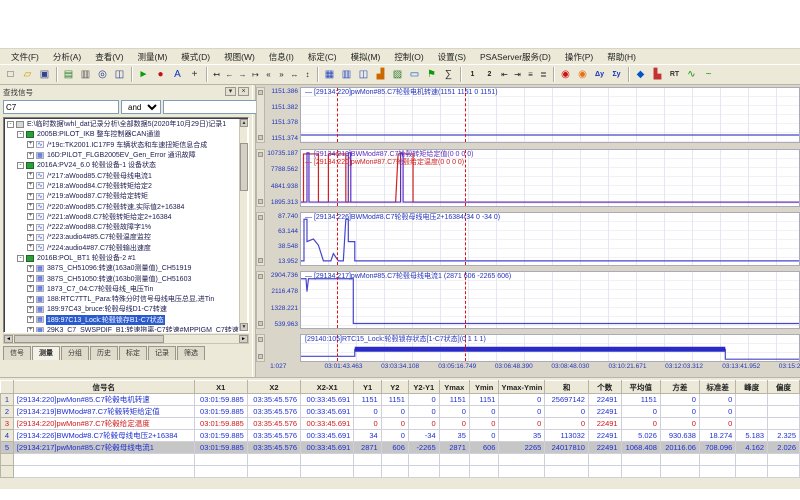 The image size is (800, 500). I want to click on rt-mode-icon: RT, so click(674, 74).